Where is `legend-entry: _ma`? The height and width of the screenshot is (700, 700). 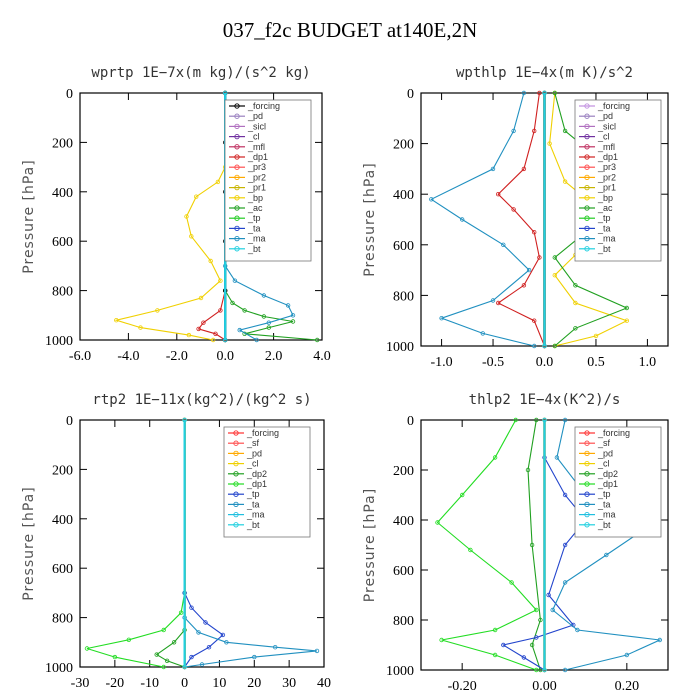 legend-entry: _ma is located at coordinates (606, 239).